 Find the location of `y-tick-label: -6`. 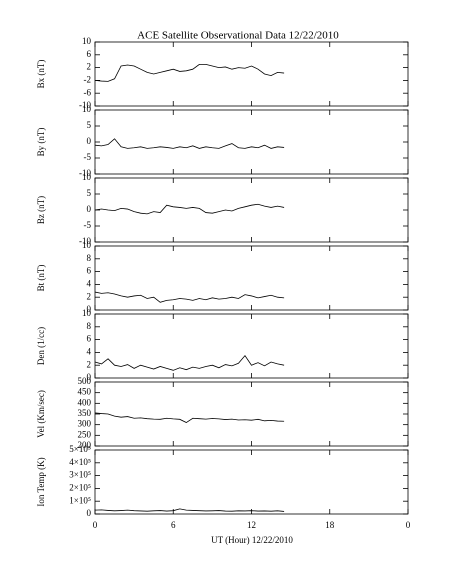

y-tick-label: -6 is located at coordinates (88, 92).